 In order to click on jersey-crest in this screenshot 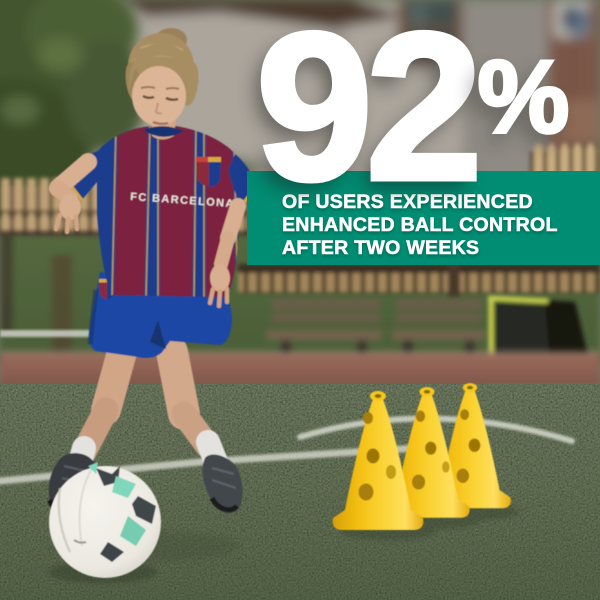, I will do `click(208, 172)`.